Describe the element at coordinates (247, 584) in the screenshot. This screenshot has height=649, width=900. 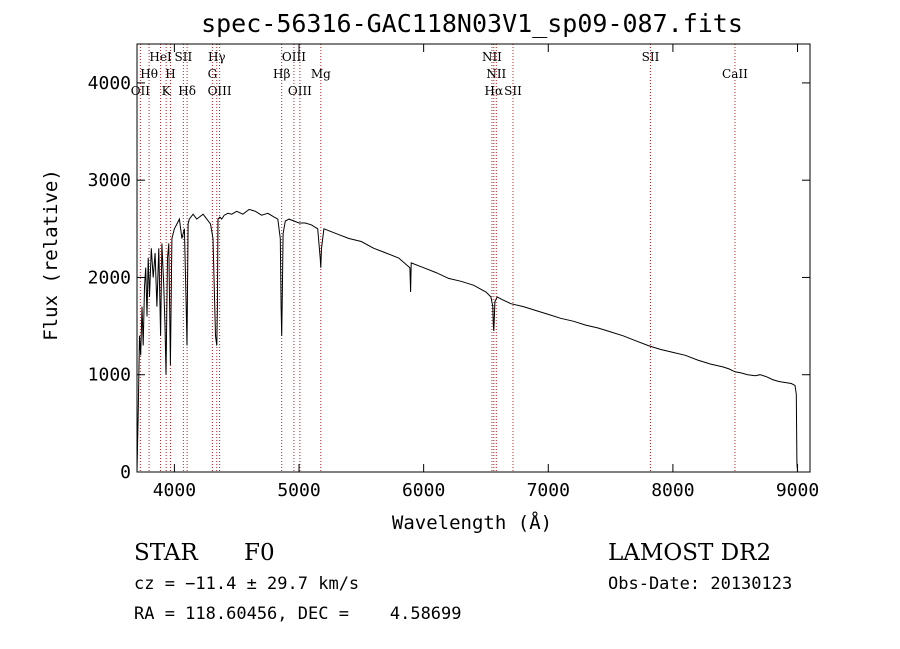
I see `redshift-text: cz = −11.4 ± 29.7 km/s` at that location.